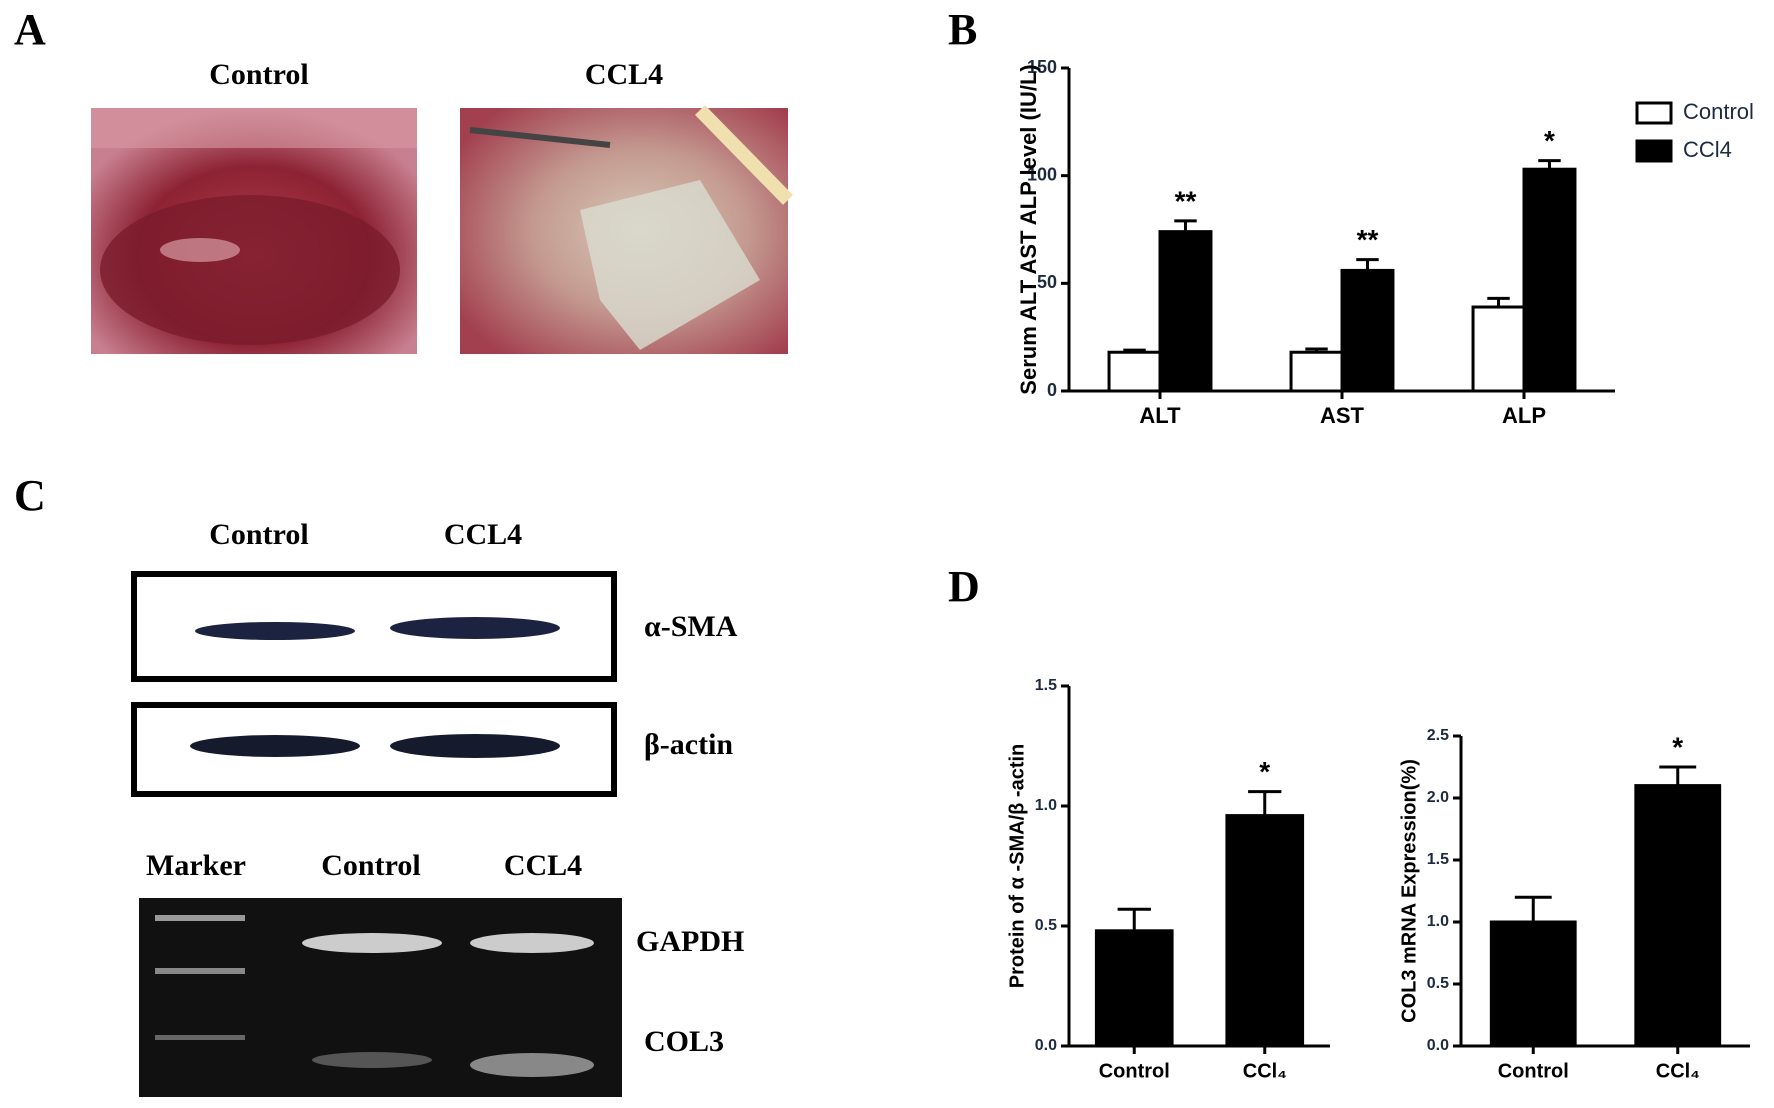  I want to click on legend-label: Control, so click(1718, 111).